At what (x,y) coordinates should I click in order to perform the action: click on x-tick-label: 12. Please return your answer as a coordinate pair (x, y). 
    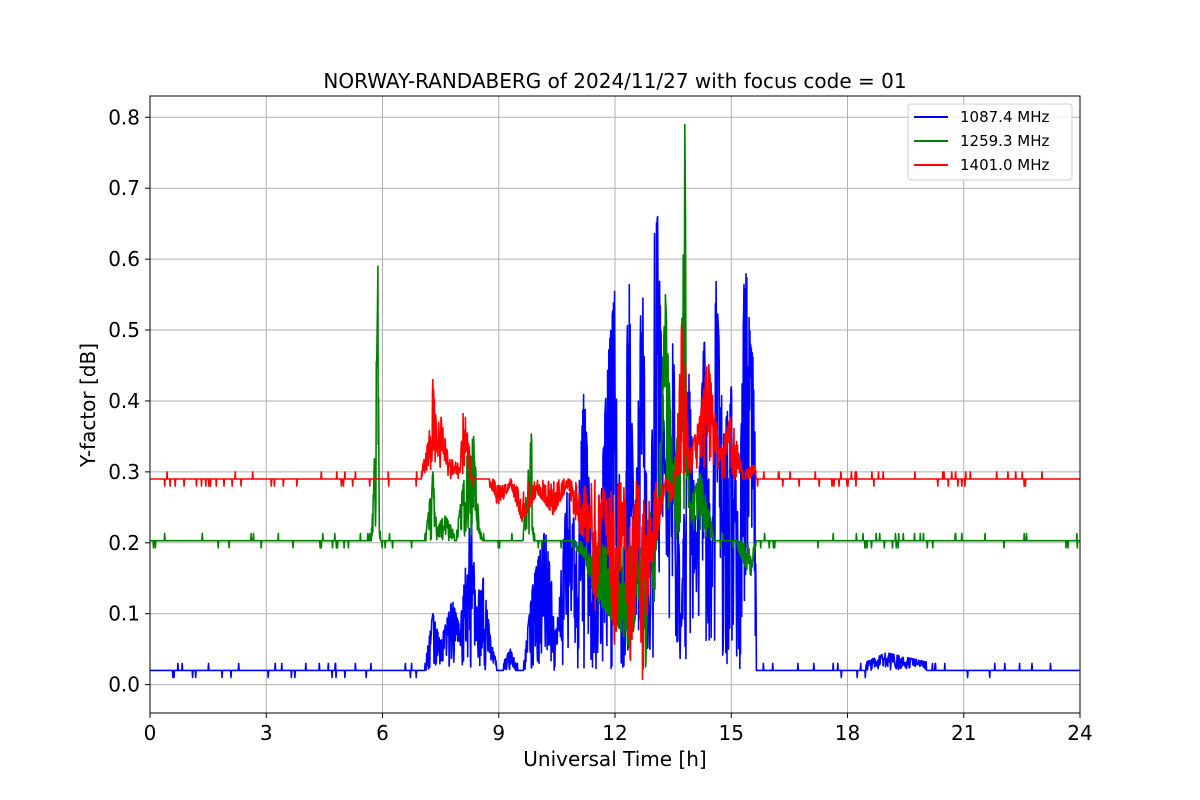
    Looking at the image, I should click on (614, 733).